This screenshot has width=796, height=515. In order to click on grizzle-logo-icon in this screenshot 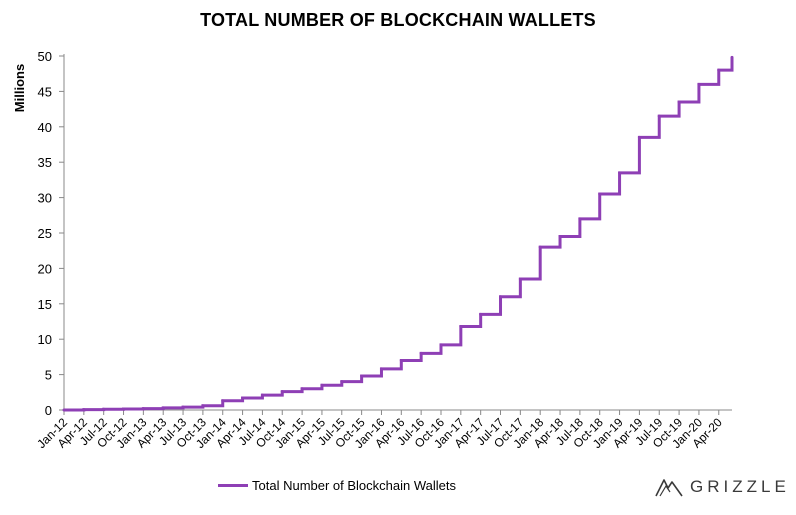, I will do `click(669, 488)`.